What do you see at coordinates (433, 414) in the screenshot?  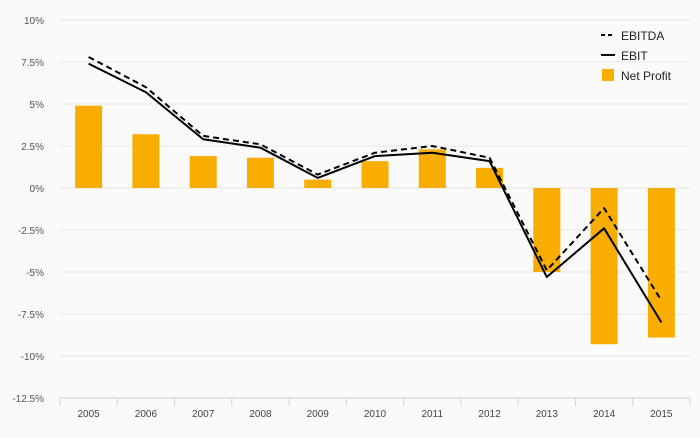 I see `x-tick-label: 2011` at bounding box center [433, 414].